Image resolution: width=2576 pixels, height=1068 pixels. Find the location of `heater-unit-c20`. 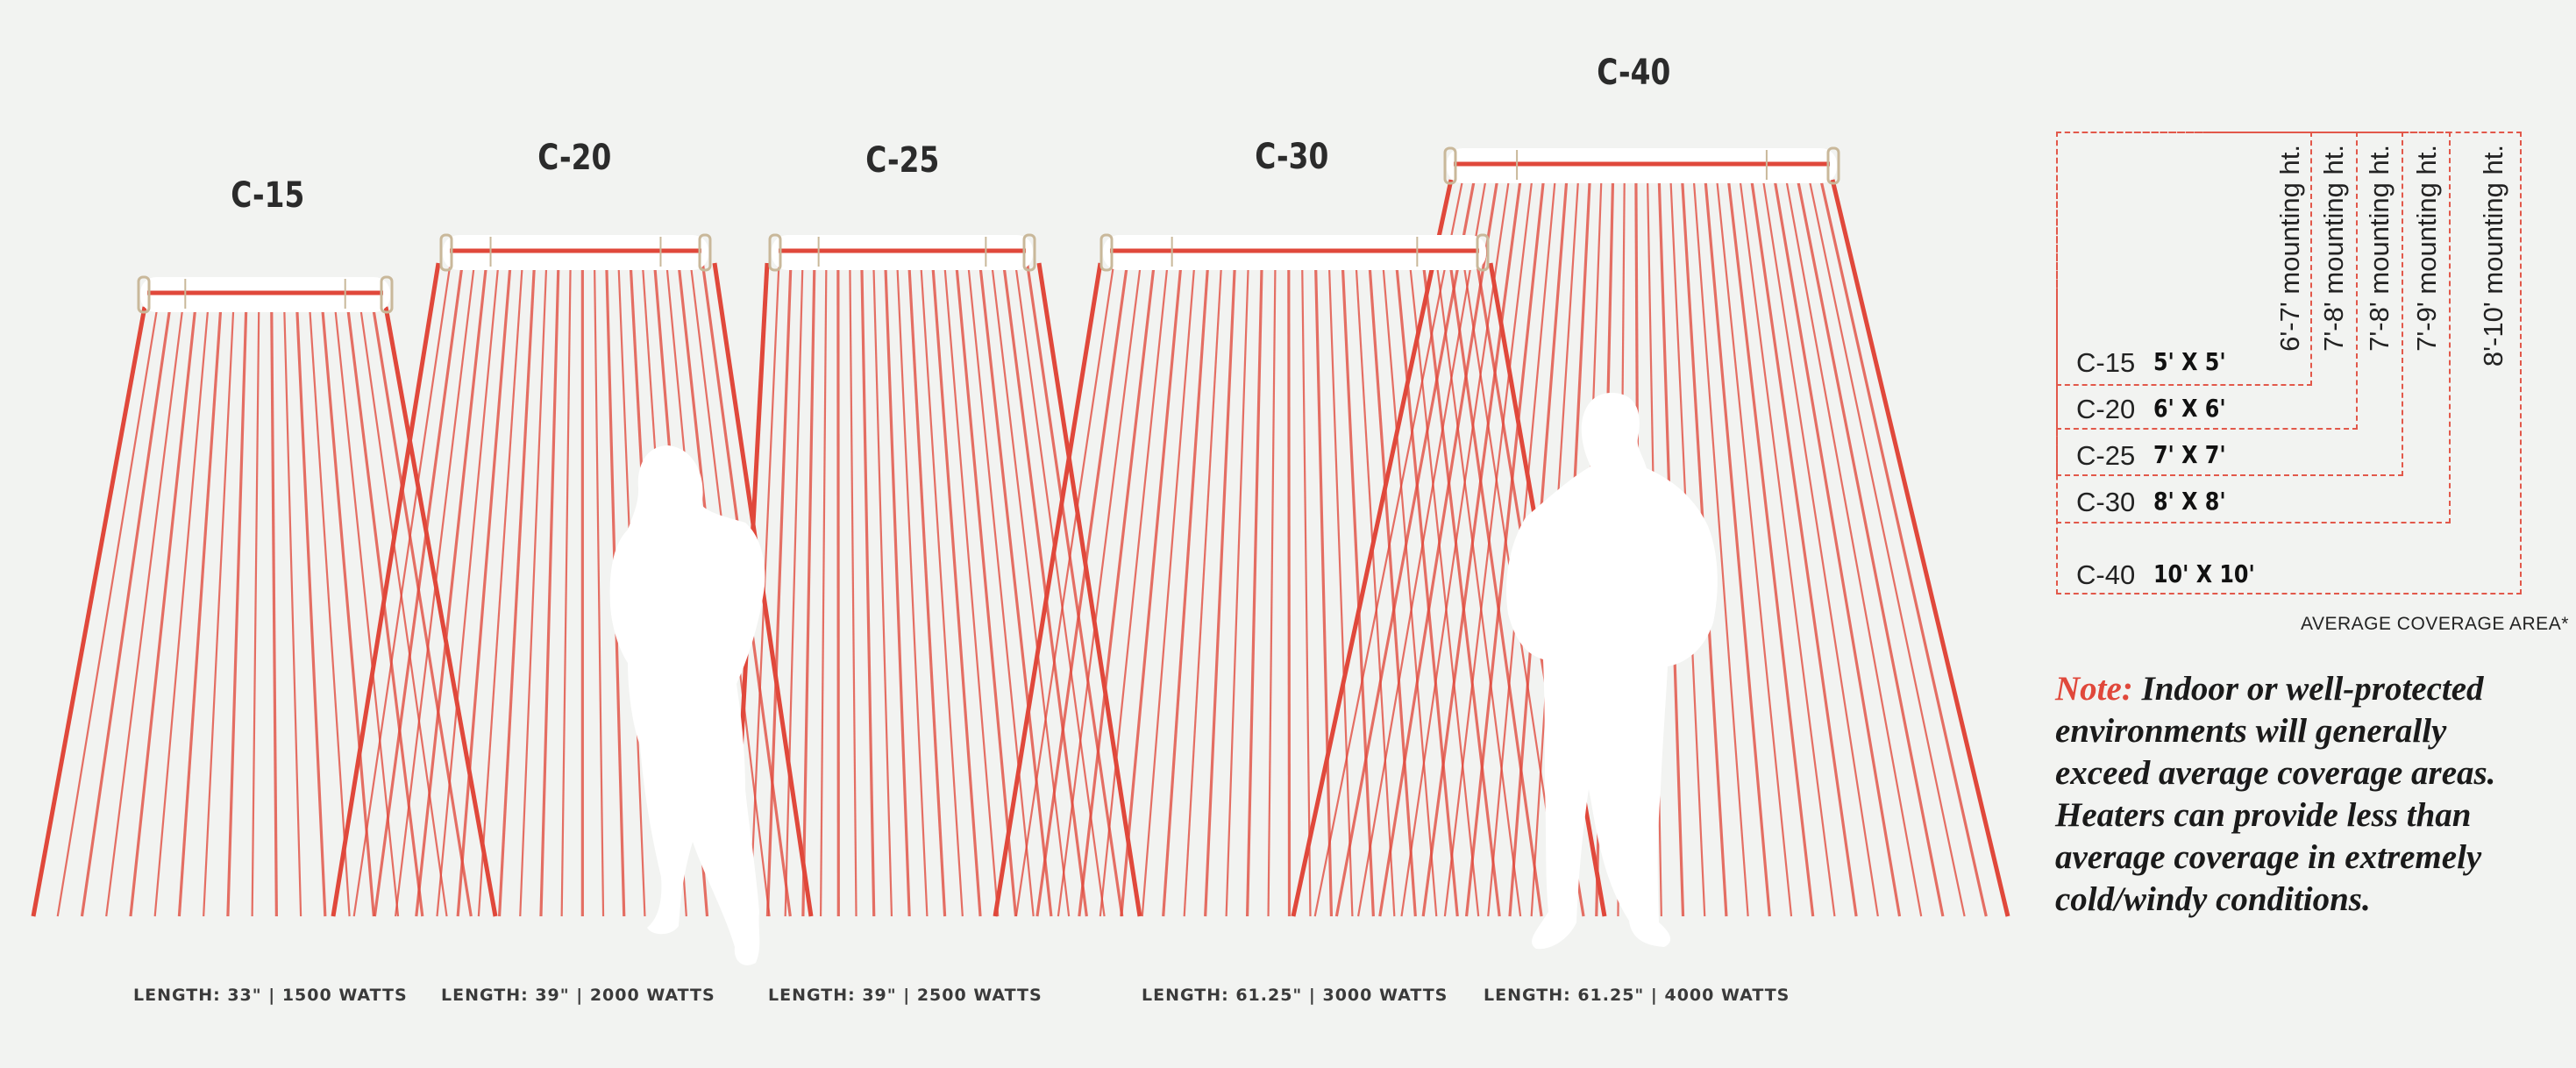

heater-unit-c20 is located at coordinates (575, 252).